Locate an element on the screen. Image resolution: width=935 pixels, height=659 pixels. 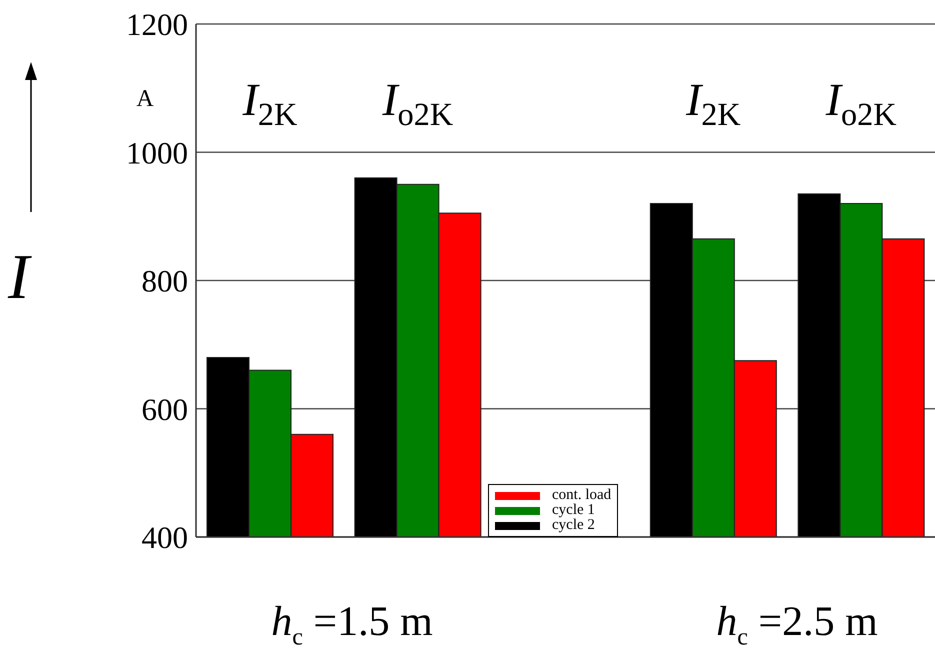
legend-label: cont. load is located at coordinates (582, 495).